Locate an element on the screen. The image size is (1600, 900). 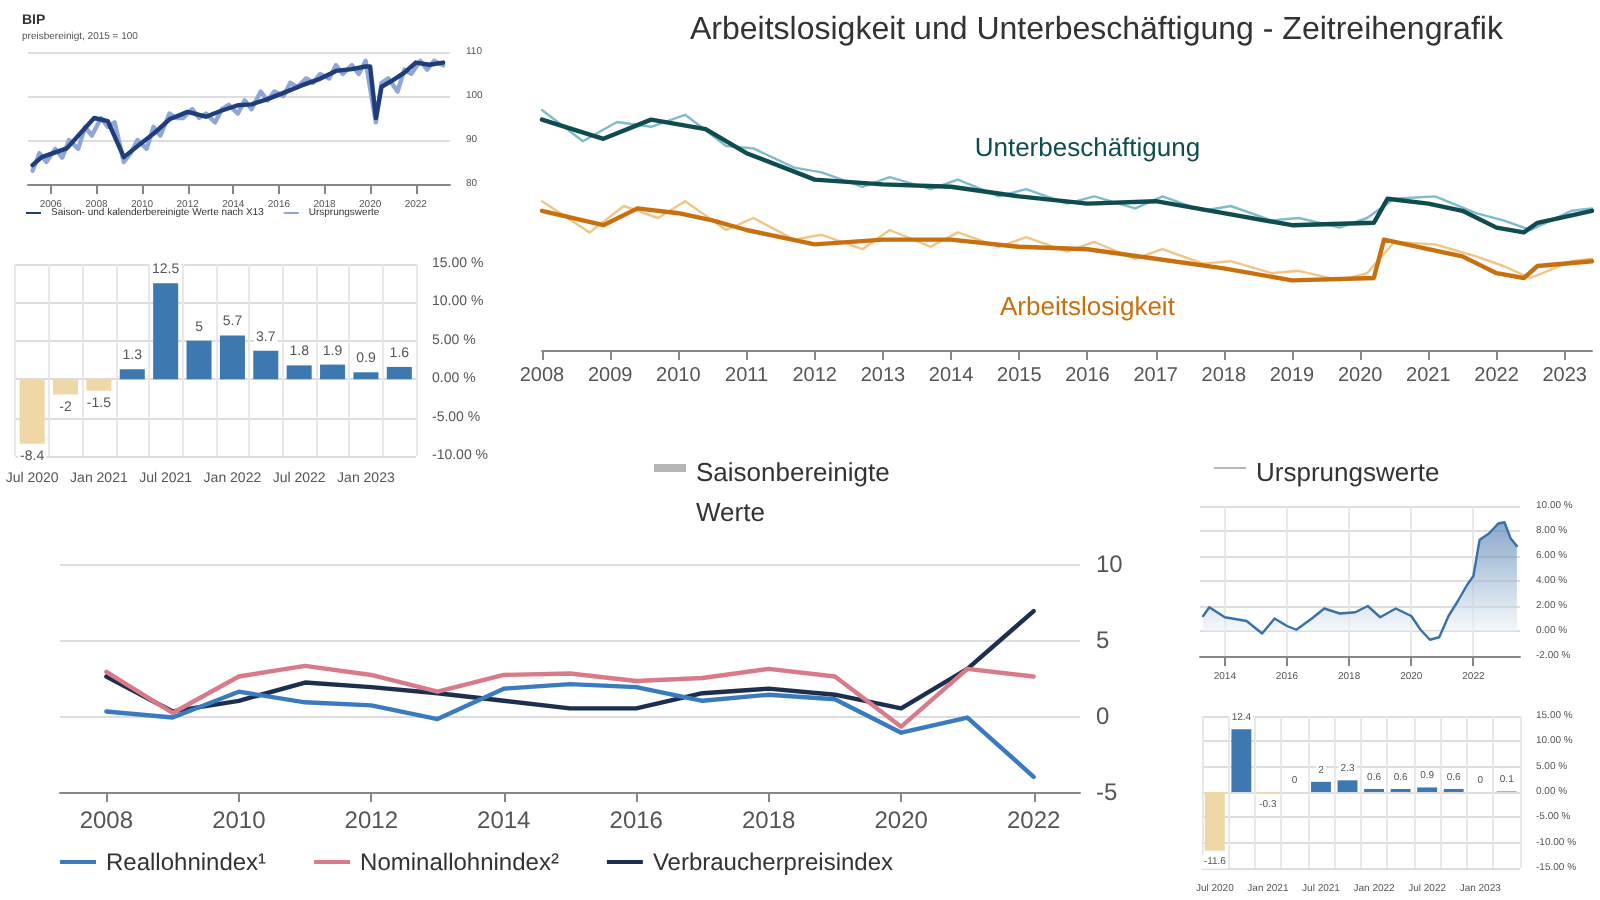
series-label: Unterbeschäftigung is located at coordinates (1087, 146).